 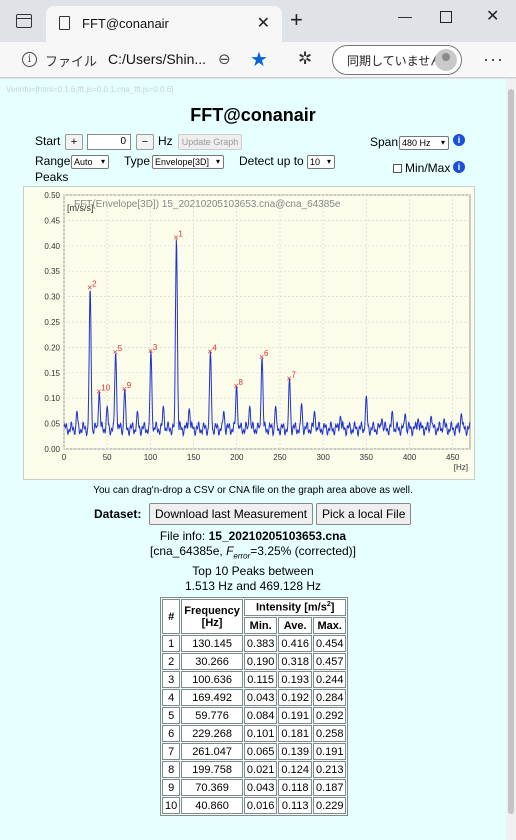 What do you see at coordinates (212, 697) in the screenshot?
I see `table-cell: 169.492` at bounding box center [212, 697].